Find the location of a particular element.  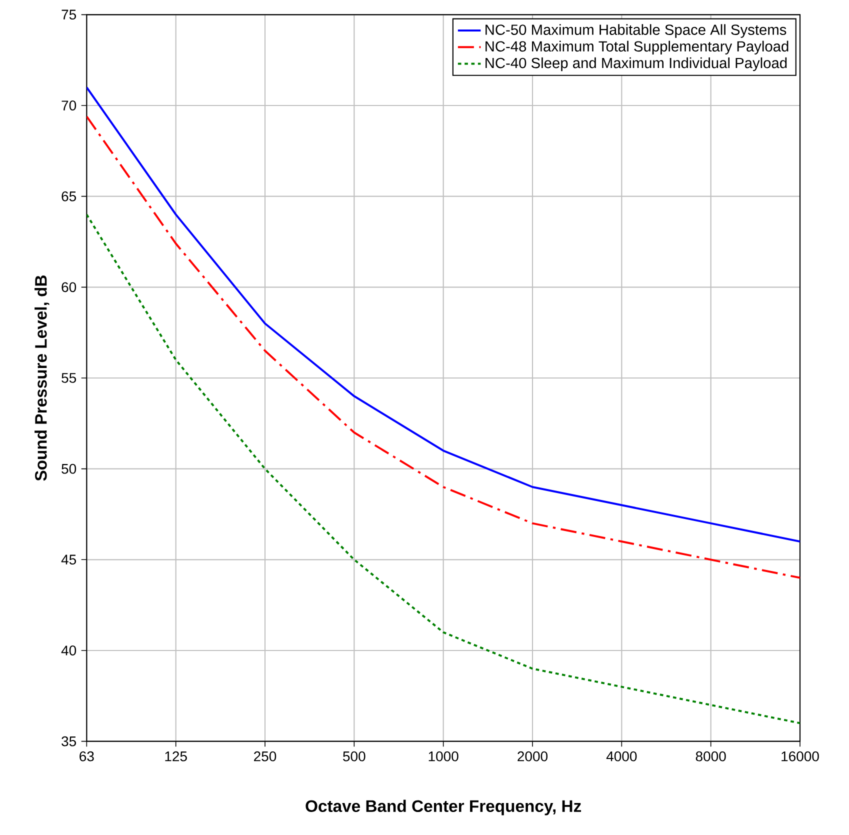

y-tick-label: 65 is located at coordinates (69, 197).